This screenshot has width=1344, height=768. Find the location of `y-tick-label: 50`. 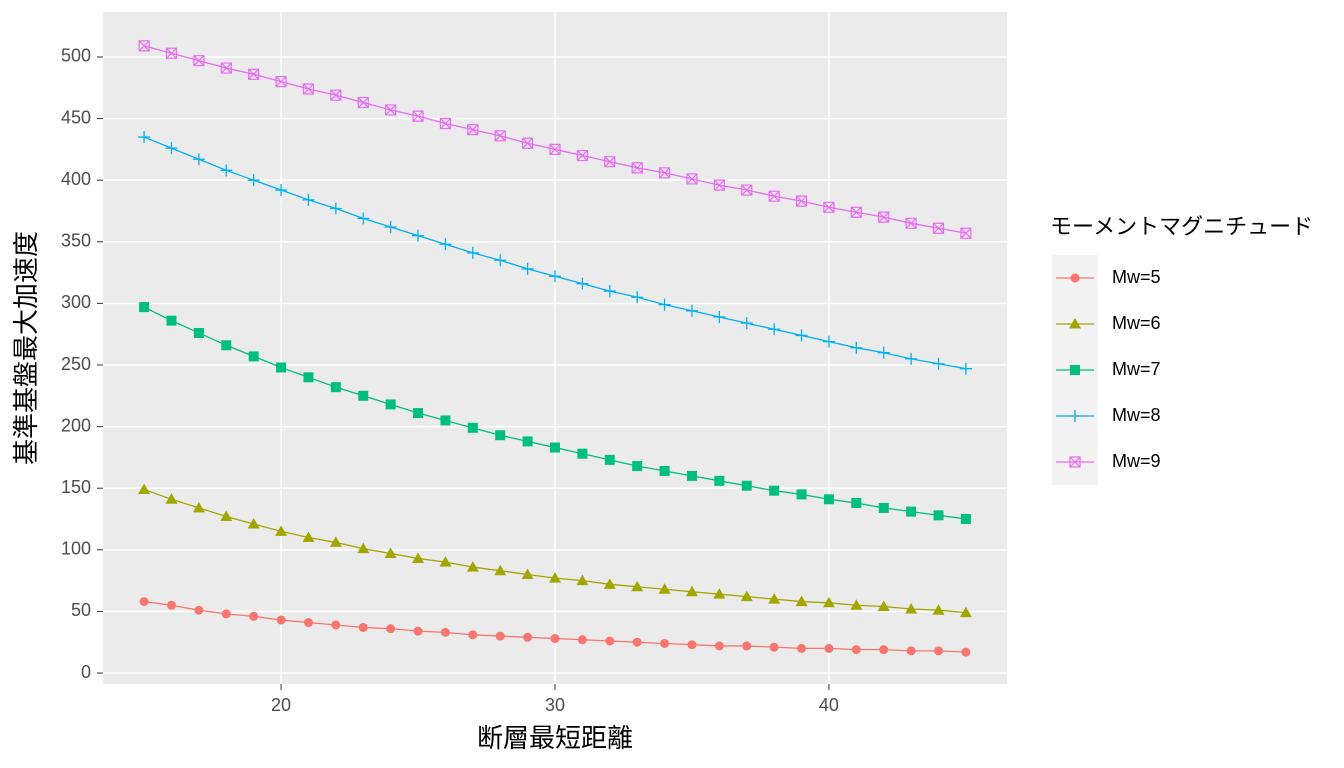

y-tick-label: 50 is located at coordinates (81, 610).